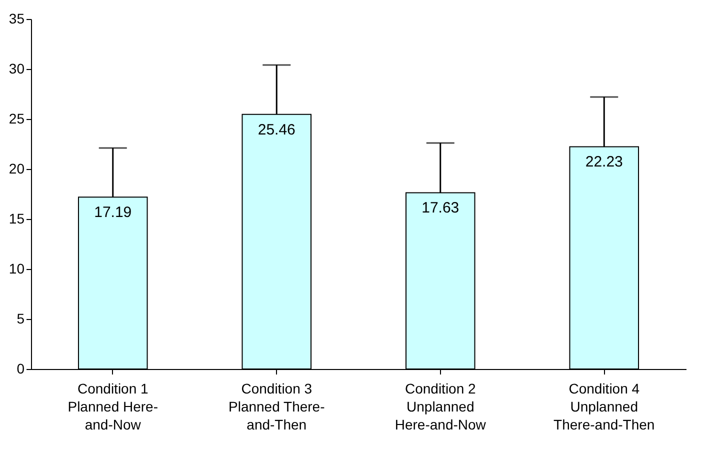 The image size is (708, 463). Describe the element at coordinates (277, 406) in the screenshot. I see `x-tick-label: Condition 3 Planned There-and-Then` at that location.